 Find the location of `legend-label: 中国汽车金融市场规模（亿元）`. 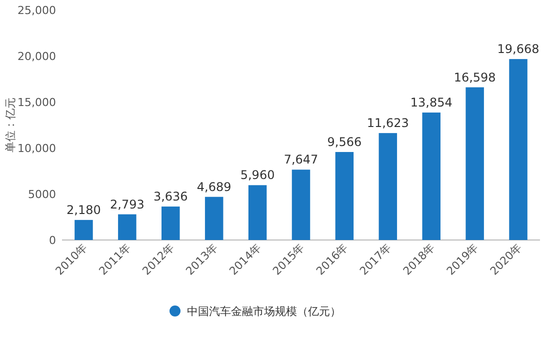

legend-label: 中国汽车金融市场规模（亿元） is located at coordinates (264, 311).